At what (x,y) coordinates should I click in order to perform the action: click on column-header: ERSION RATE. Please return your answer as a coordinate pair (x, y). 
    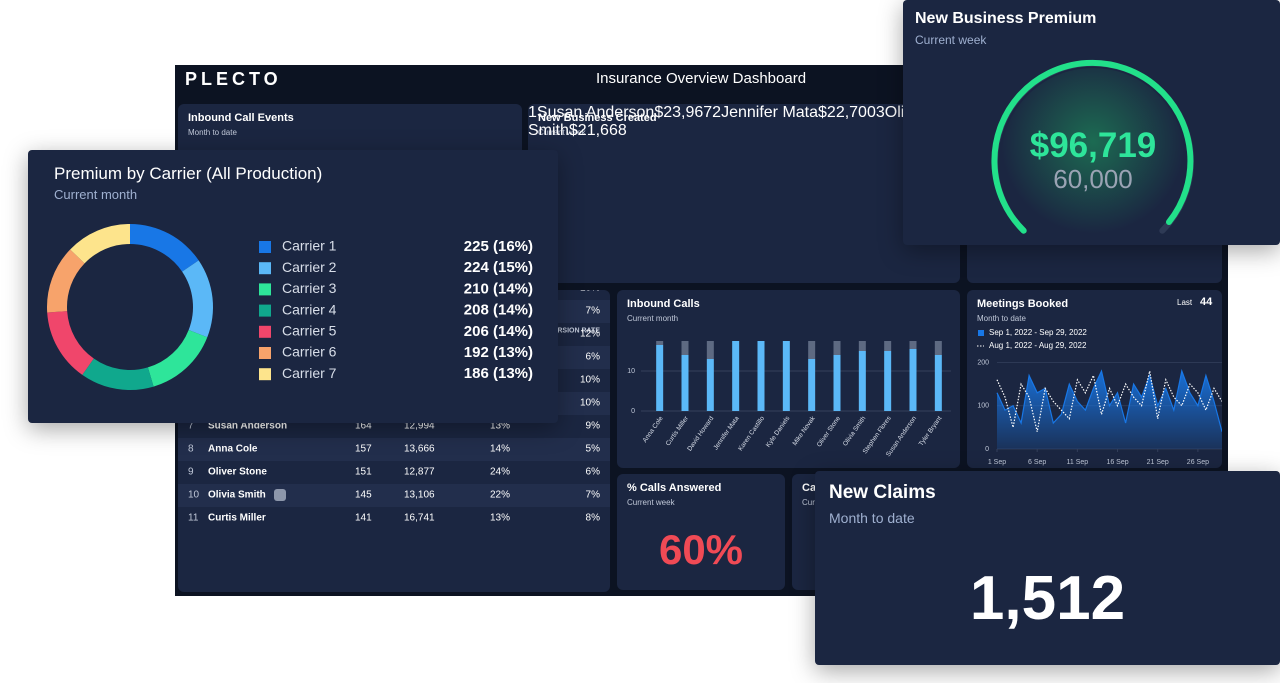
    Looking at the image, I should click on (576, 331).